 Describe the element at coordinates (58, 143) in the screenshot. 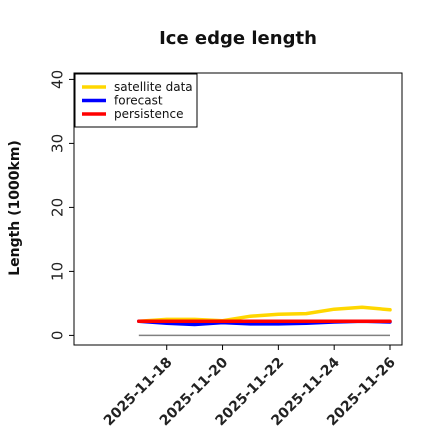

I see `y-tick-label: 30` at that location.